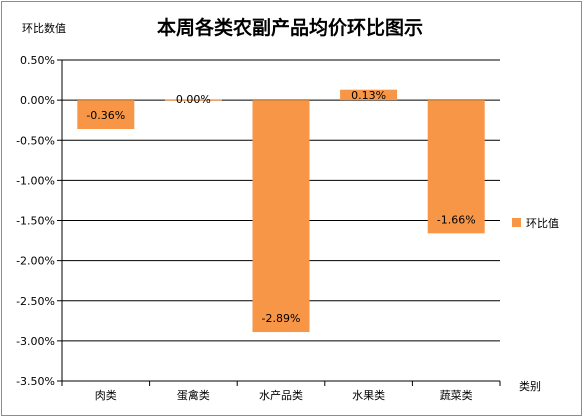 The height and width of the screenshot is (419, 585). I want to click on x-tick-labels: 肉类 蛋禽类 水产品类 水果类 蔬菜类, so click(284, 395).